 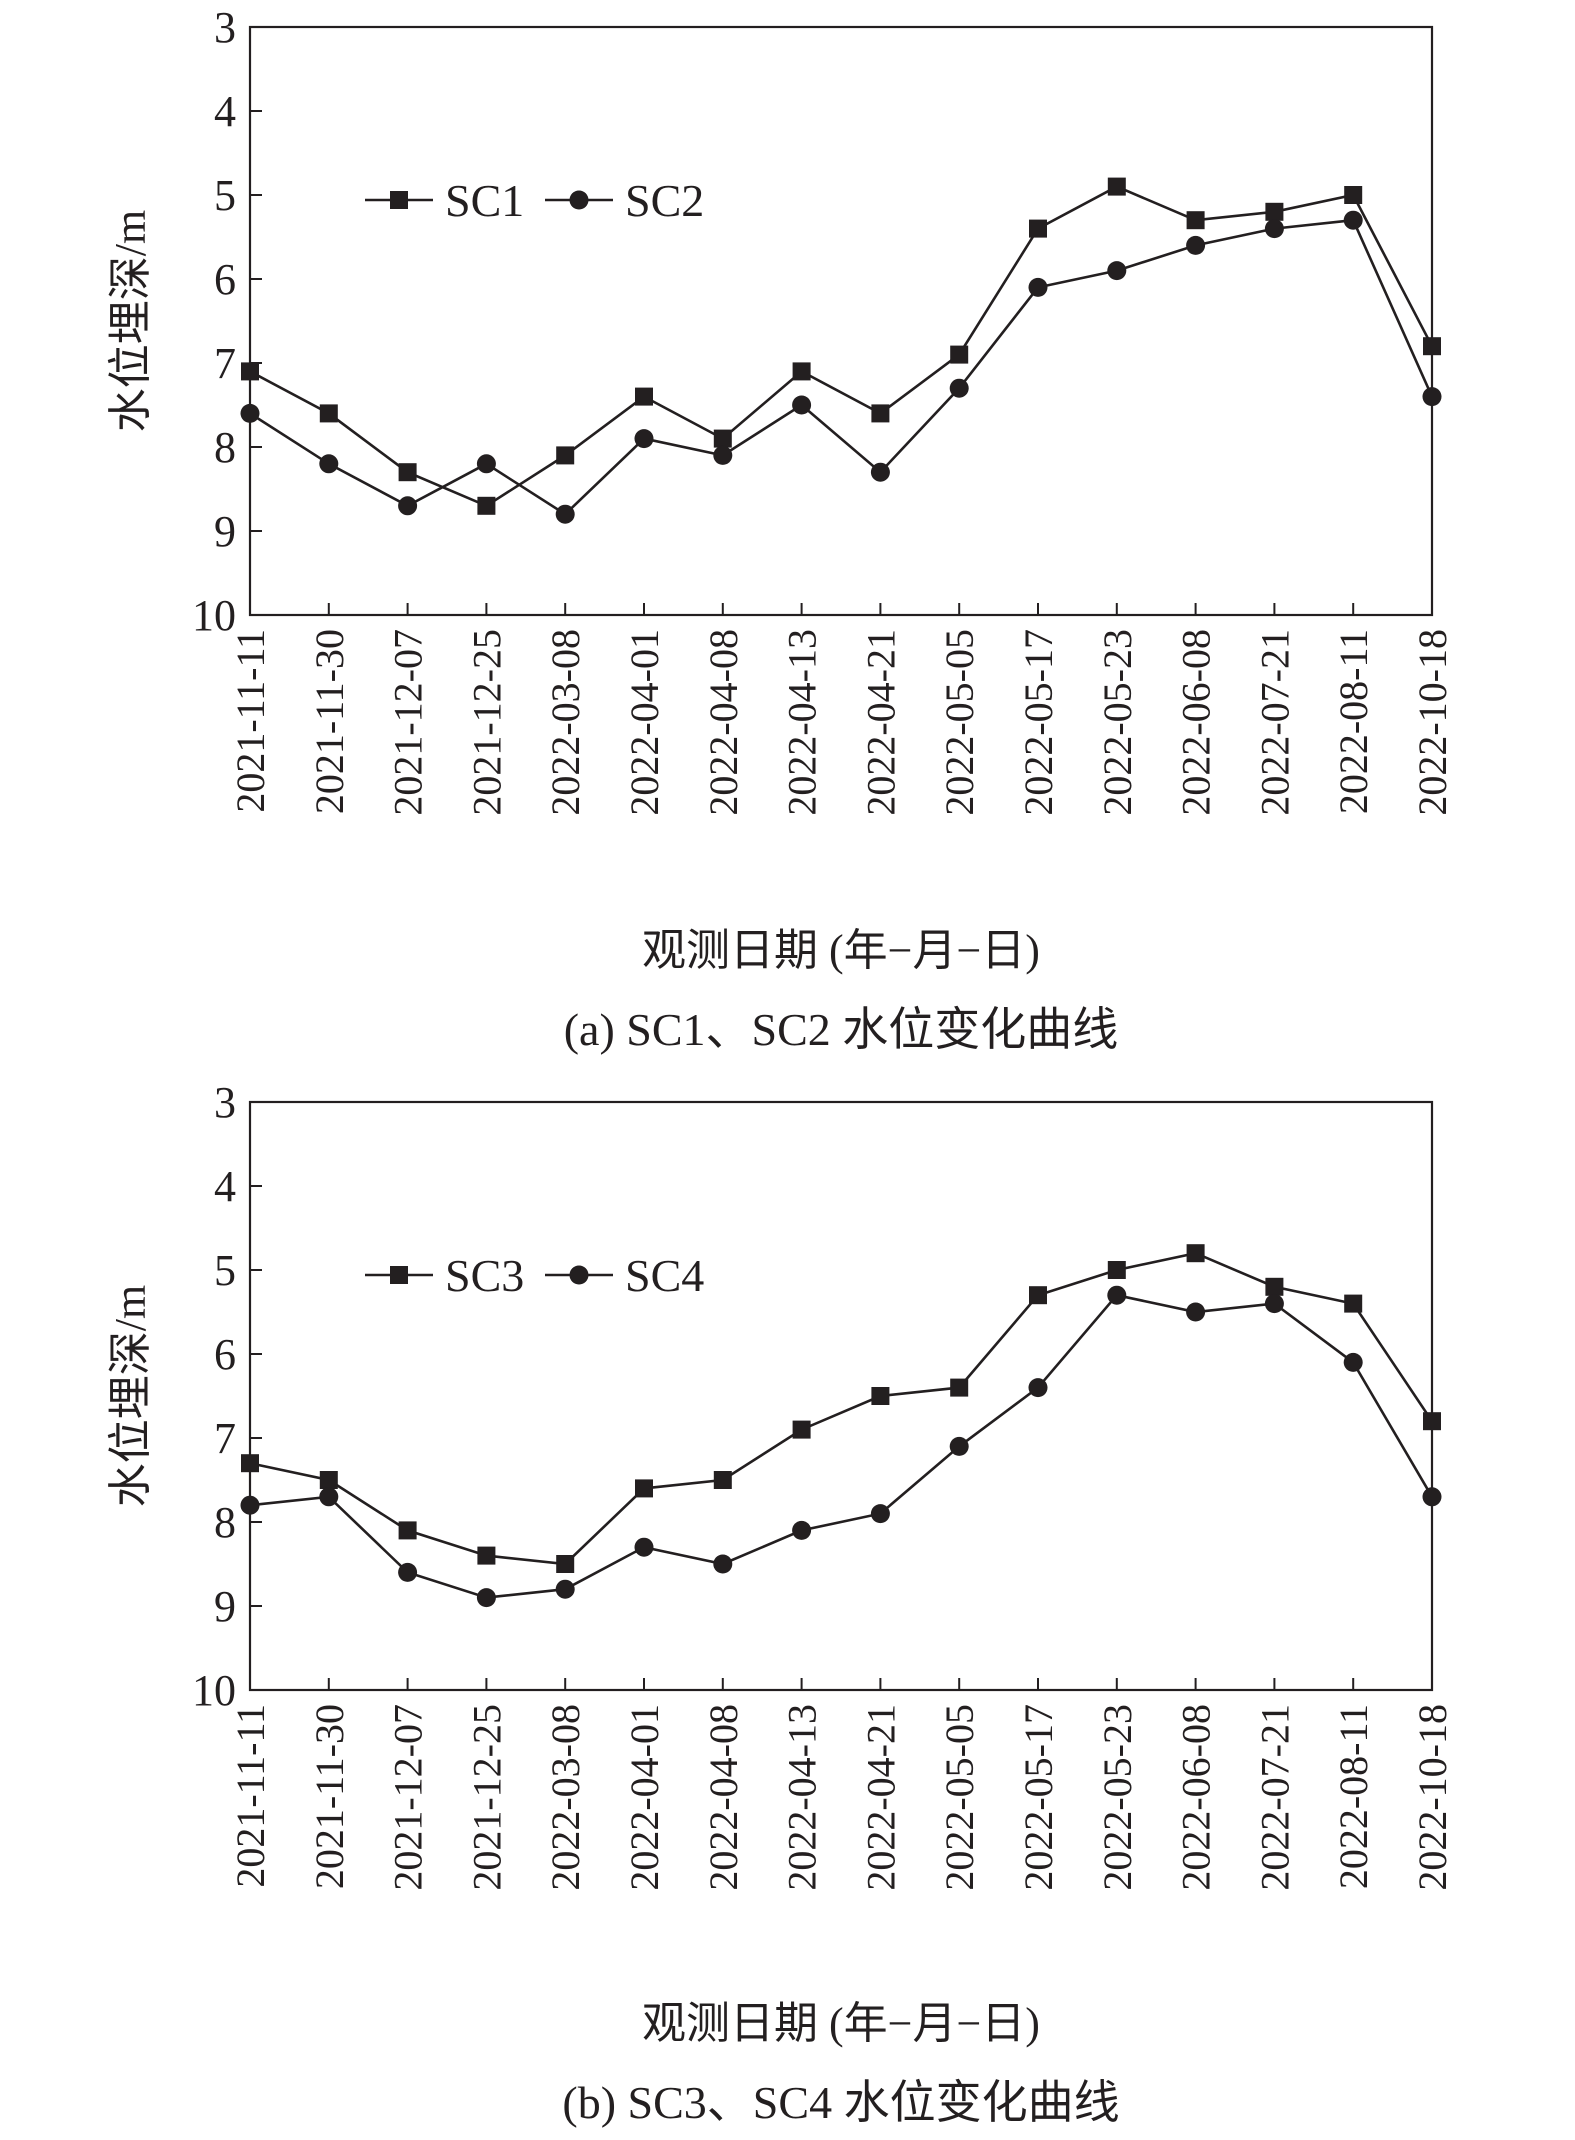 I want to click on legend-label-sc3: SC3, so click(x=484, y=1275).